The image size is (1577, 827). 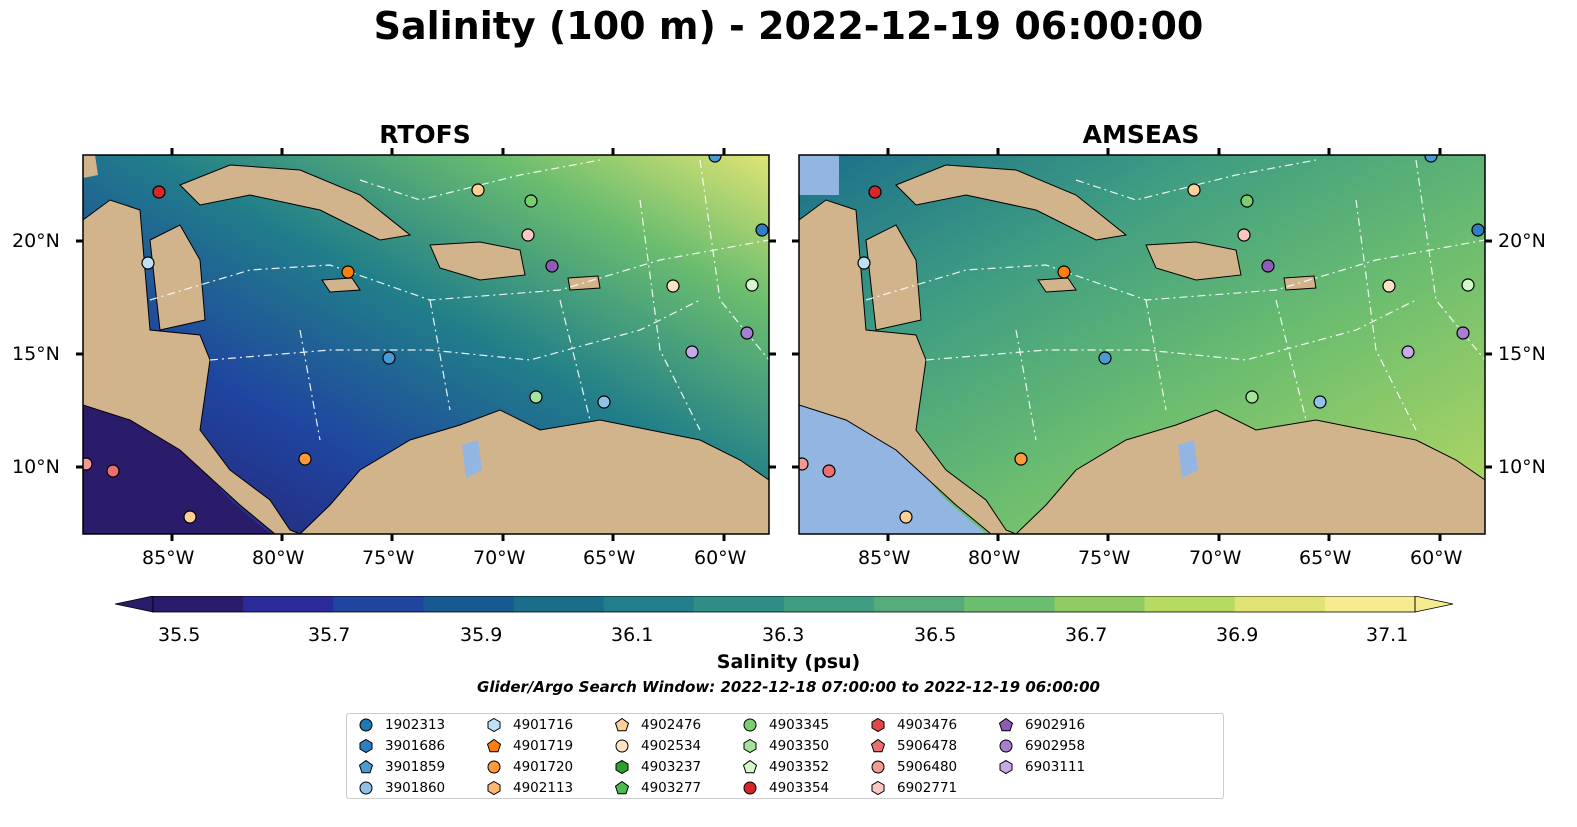 I want to click on lat-tick-b-1: 20°N, so click(x=1522, y=241).